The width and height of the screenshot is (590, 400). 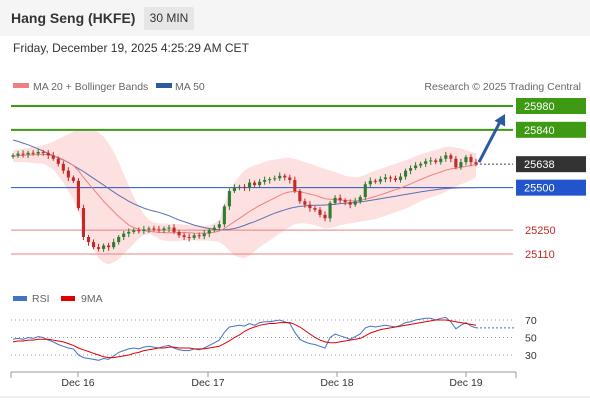 I want to click on projection-arrow-line, so click(x=490, y=141).